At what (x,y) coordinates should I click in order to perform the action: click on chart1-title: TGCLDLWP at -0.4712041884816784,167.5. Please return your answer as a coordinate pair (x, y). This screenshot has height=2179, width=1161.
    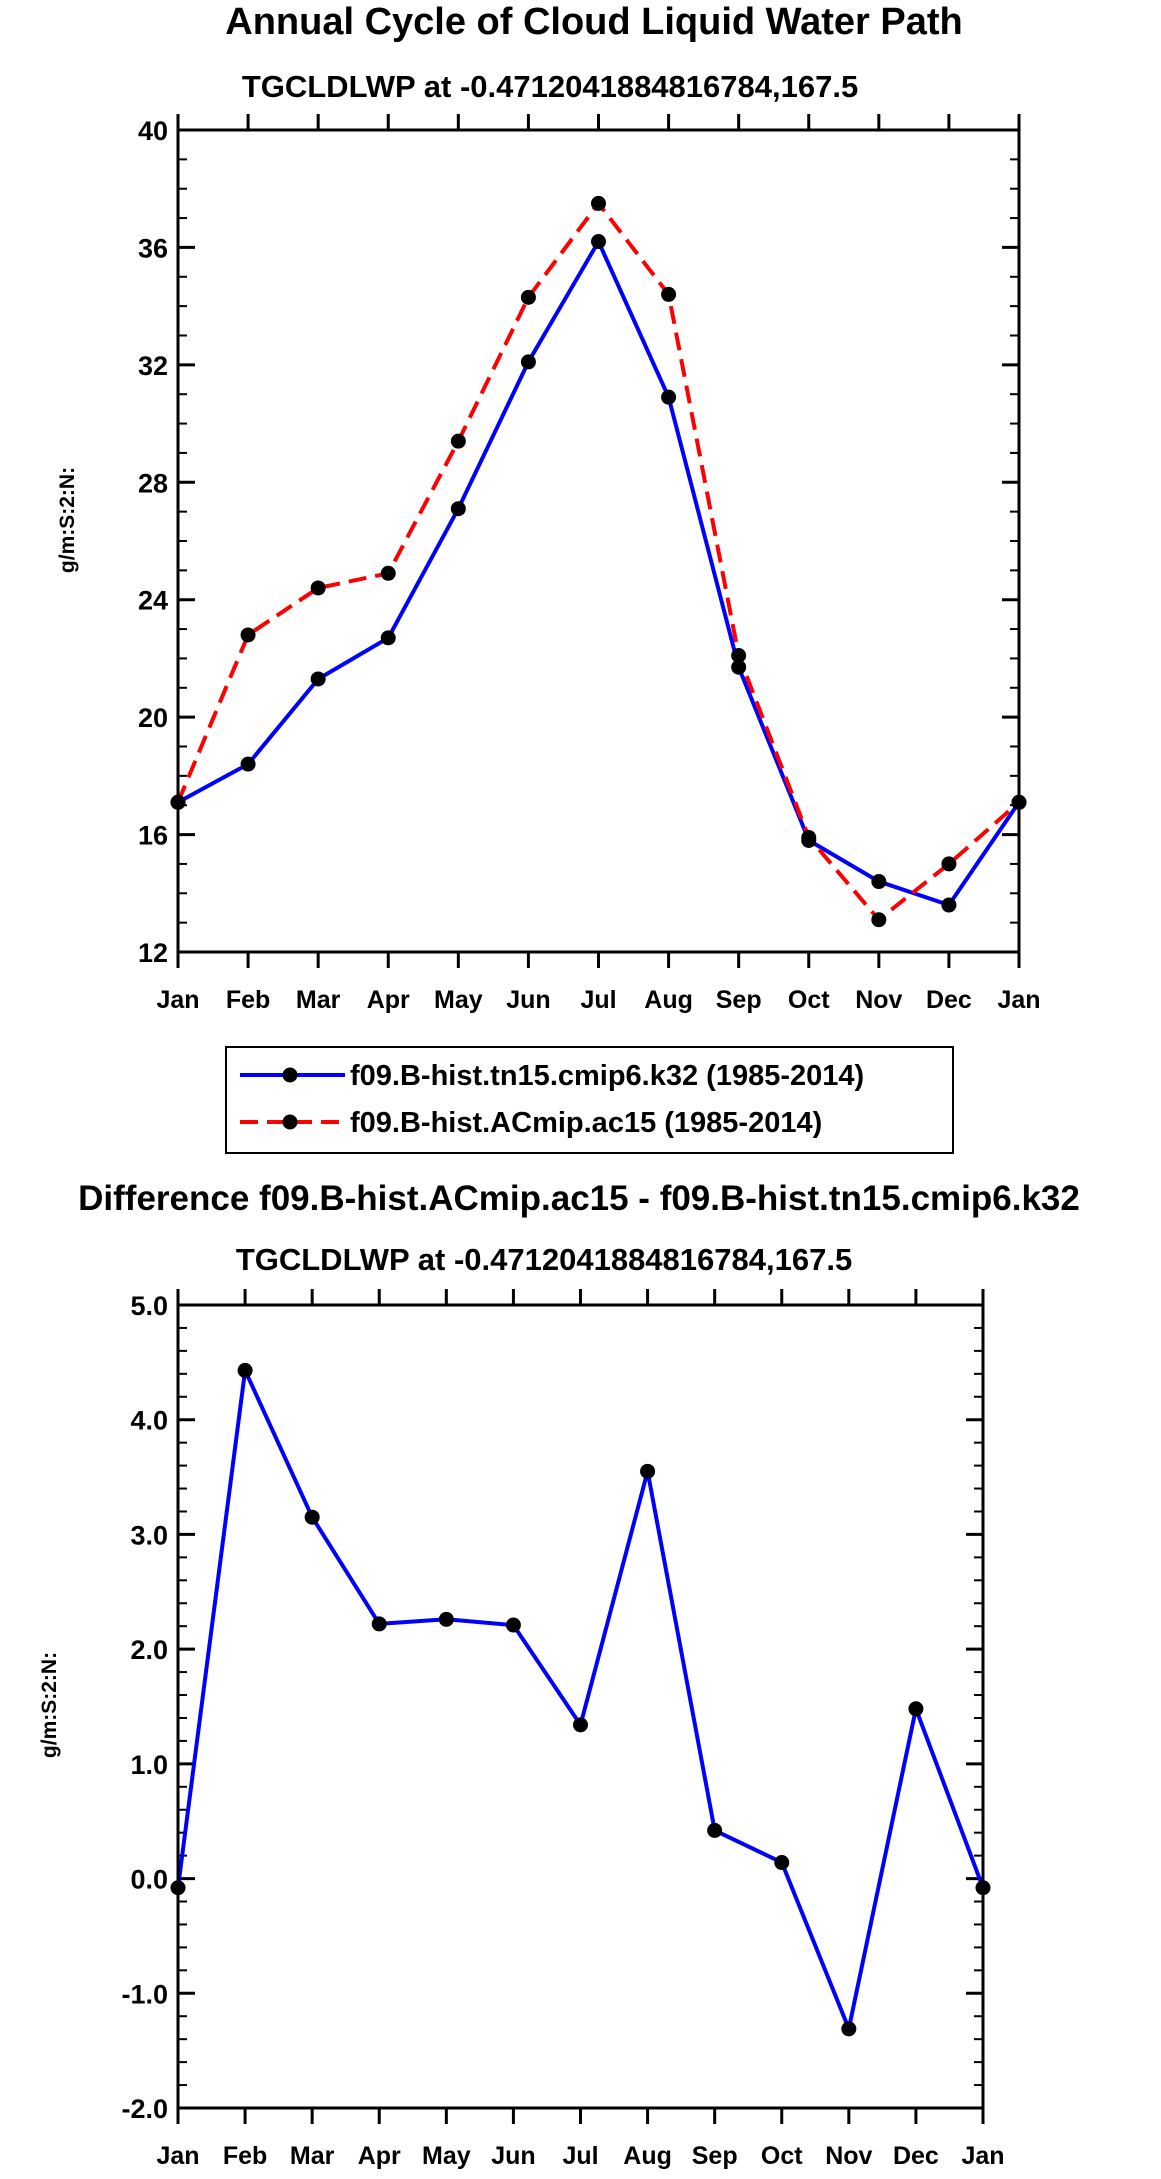
    Looking at the image, I should click on (550, 86).